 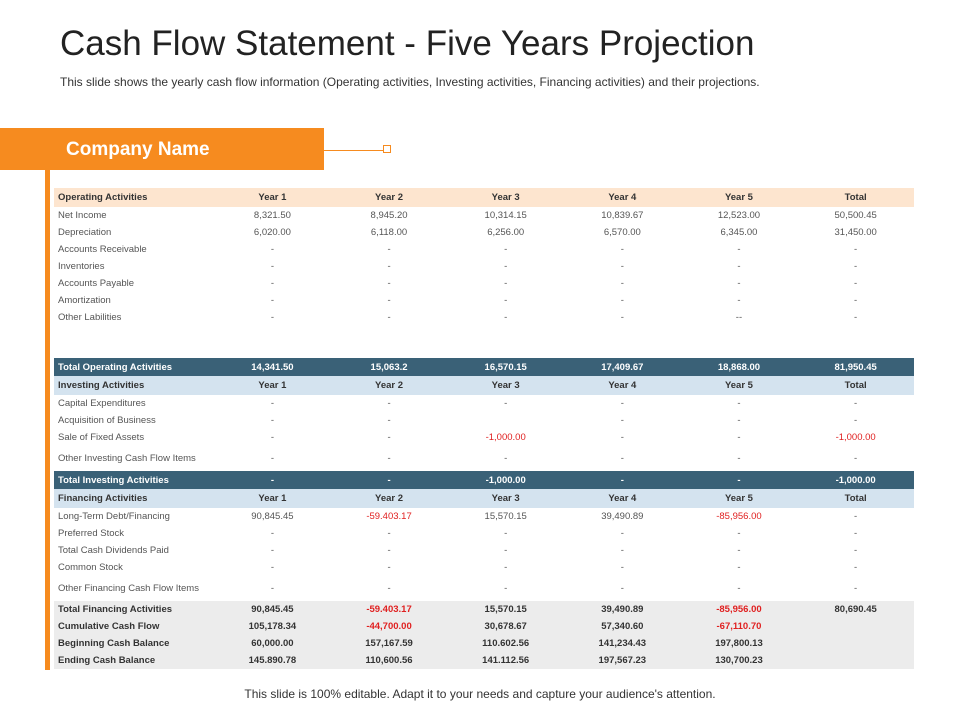 I want to click on row-label-cell: Acquisition of Business, so click(x=107, y=420).